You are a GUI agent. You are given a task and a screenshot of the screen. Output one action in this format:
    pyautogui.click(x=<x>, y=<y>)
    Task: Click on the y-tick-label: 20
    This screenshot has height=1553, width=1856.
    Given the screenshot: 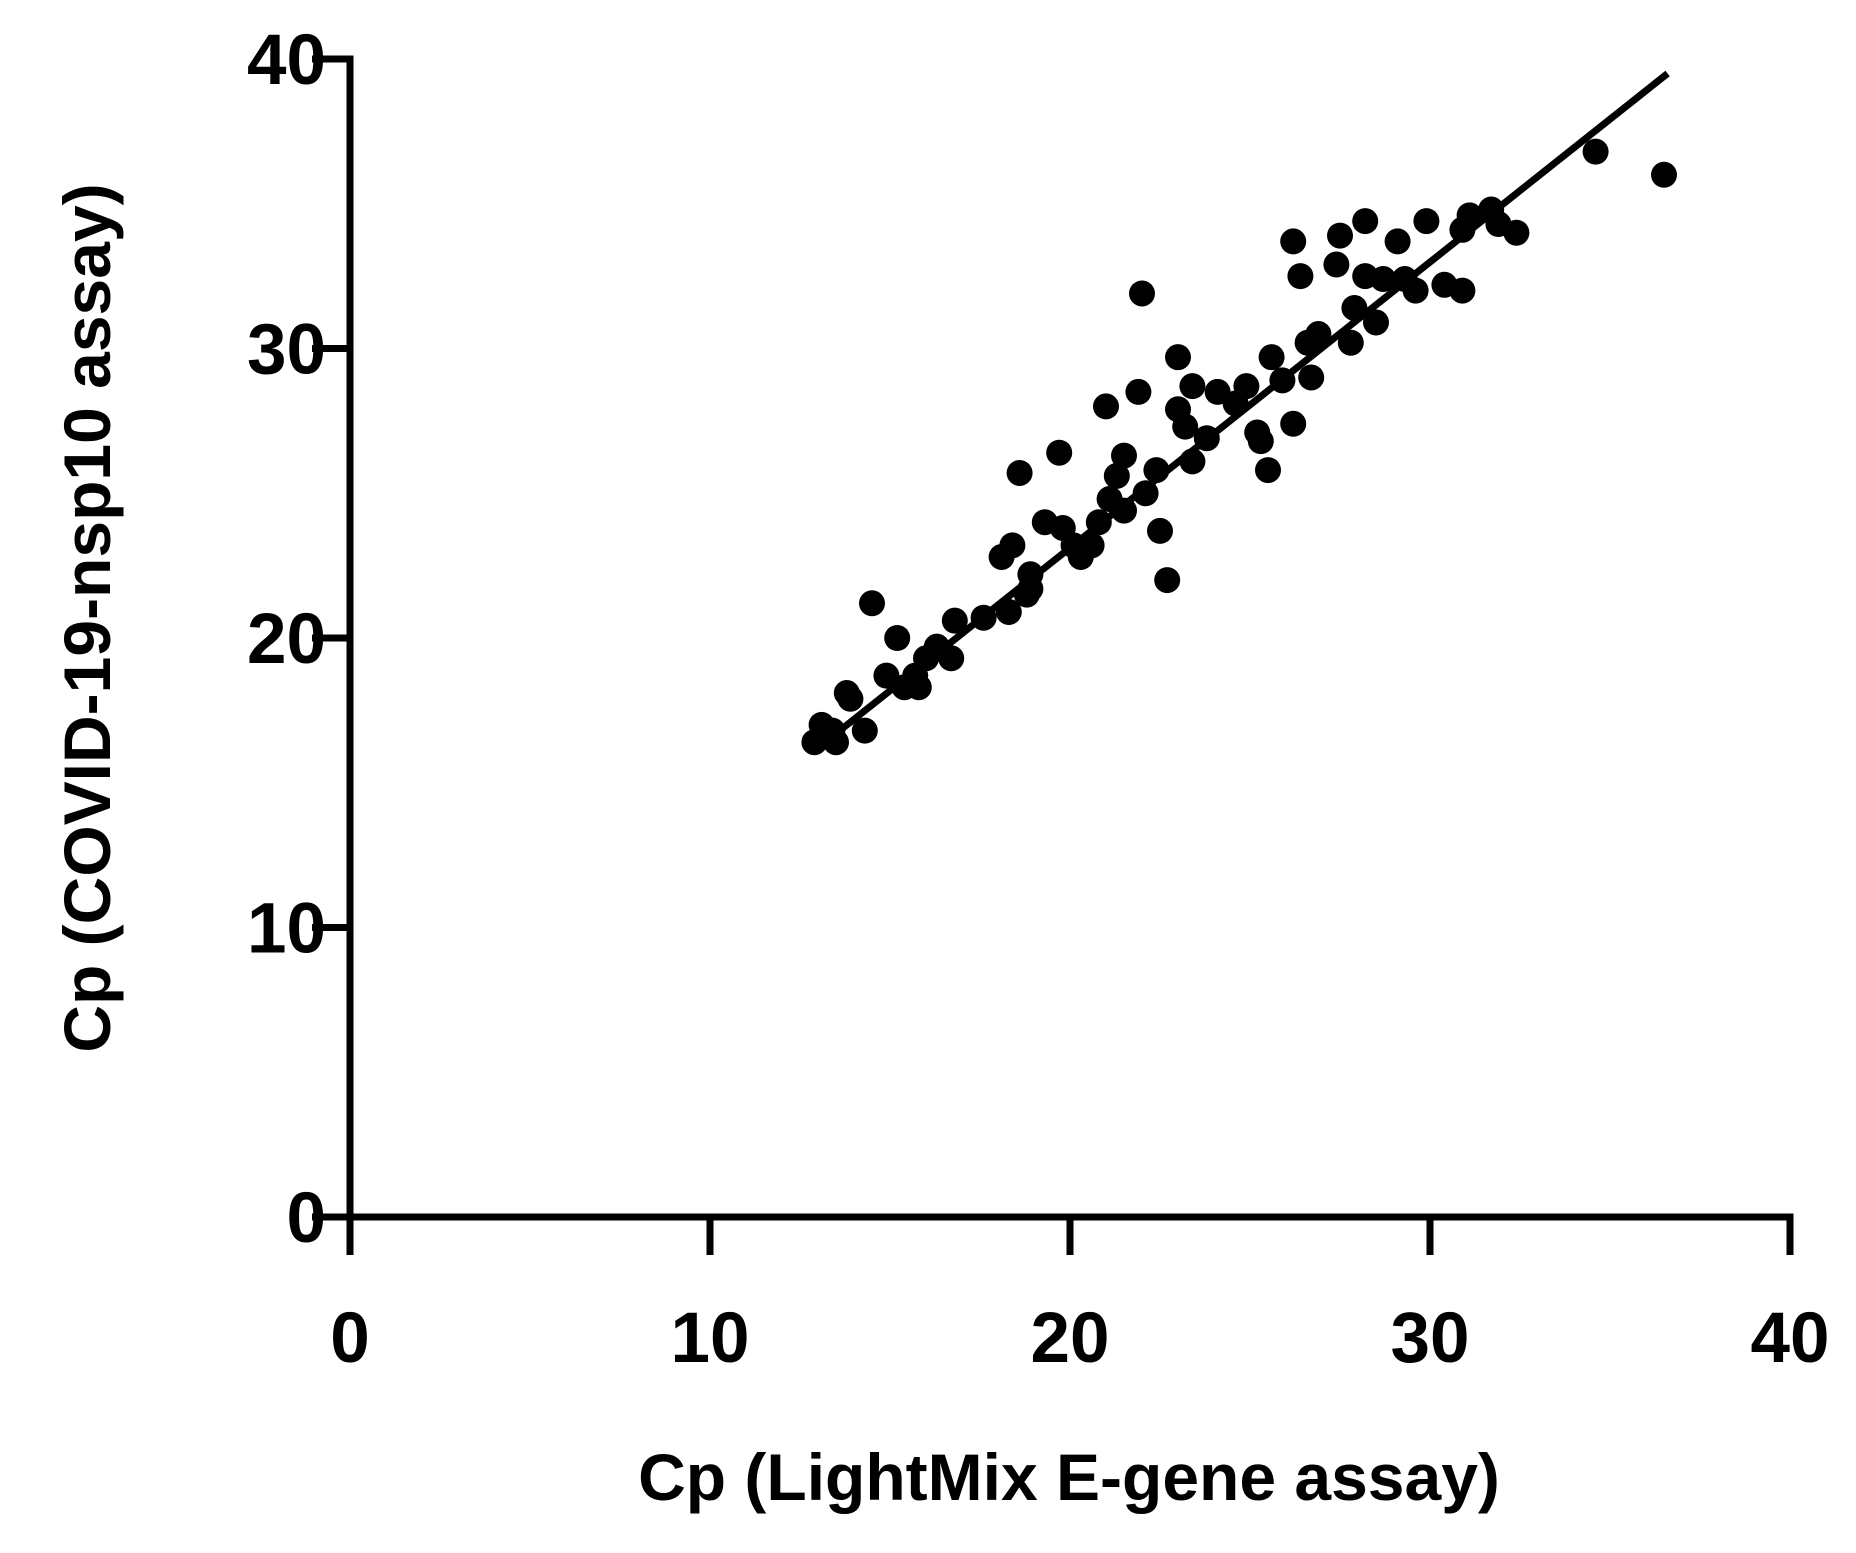 What is the action you would take?
    pyautogui.click(x=286, y=639)
    